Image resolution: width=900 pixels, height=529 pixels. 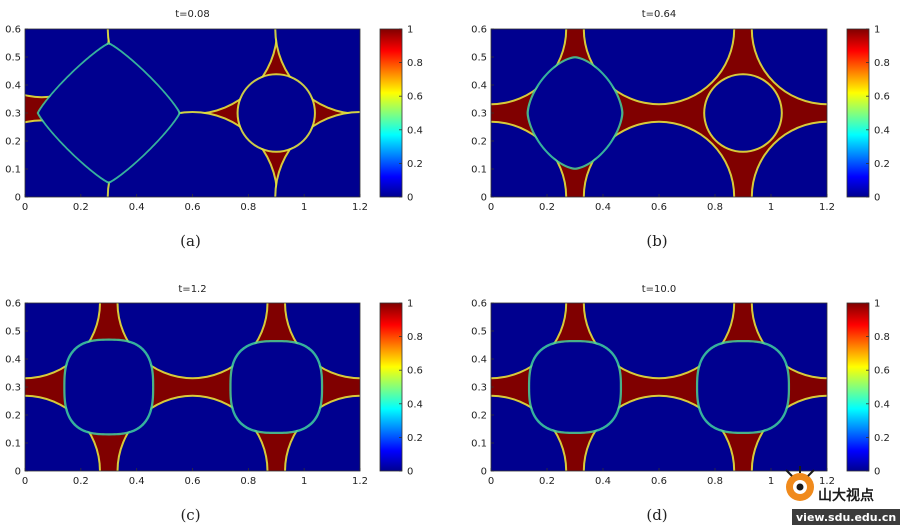 What do you see at coordinates (192, 14) in the screenshot?
I see `chart-title: t=0.08` at bounding box center [192, 14].